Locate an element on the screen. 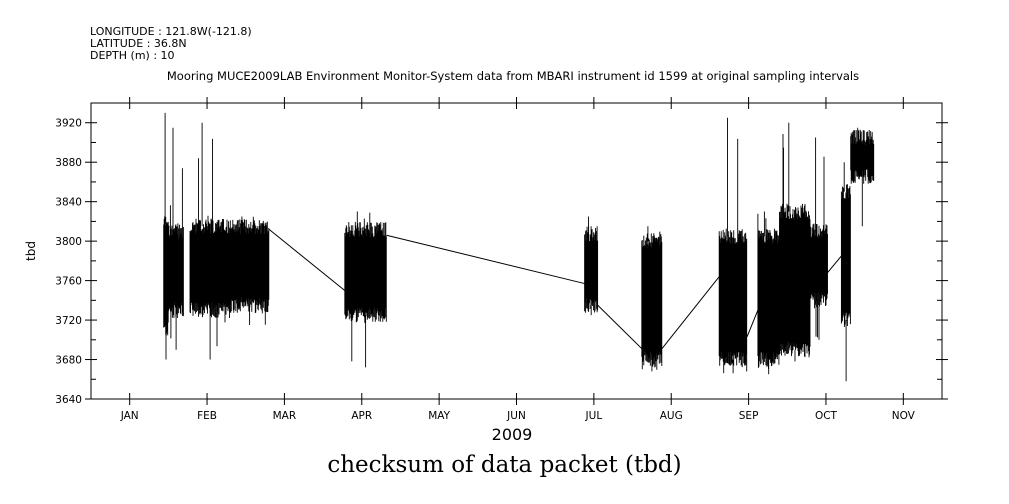 The image size is (1009, 504). x-tick-label: JUL is located at coordinates (594, 416).